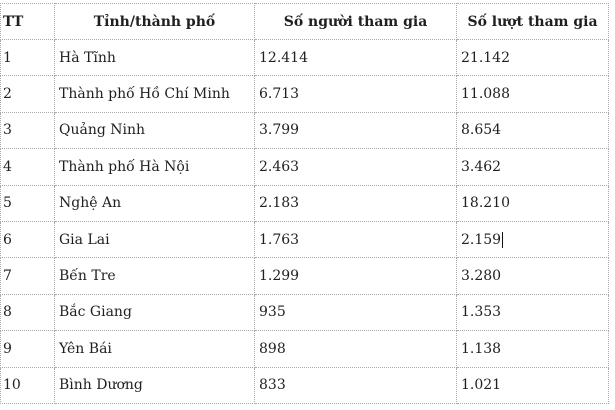 The image size is (615, 410). Describe the element at coordinates (154, 349) in the screenshot. I see `cell-province: Yên Bái` at that location.